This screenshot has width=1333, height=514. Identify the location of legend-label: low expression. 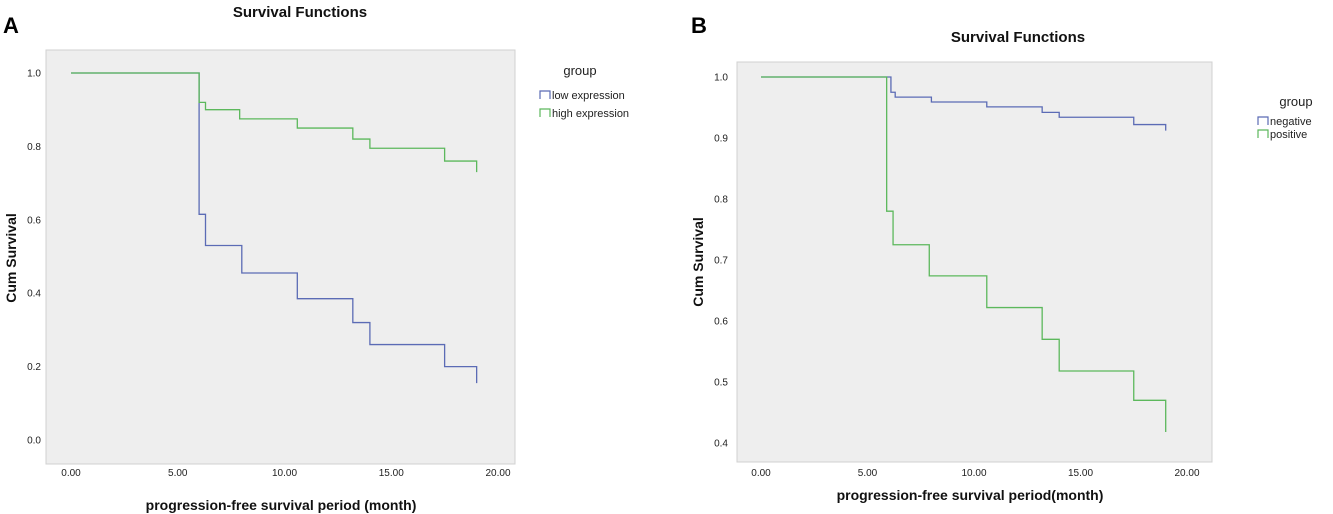
(588, 96).